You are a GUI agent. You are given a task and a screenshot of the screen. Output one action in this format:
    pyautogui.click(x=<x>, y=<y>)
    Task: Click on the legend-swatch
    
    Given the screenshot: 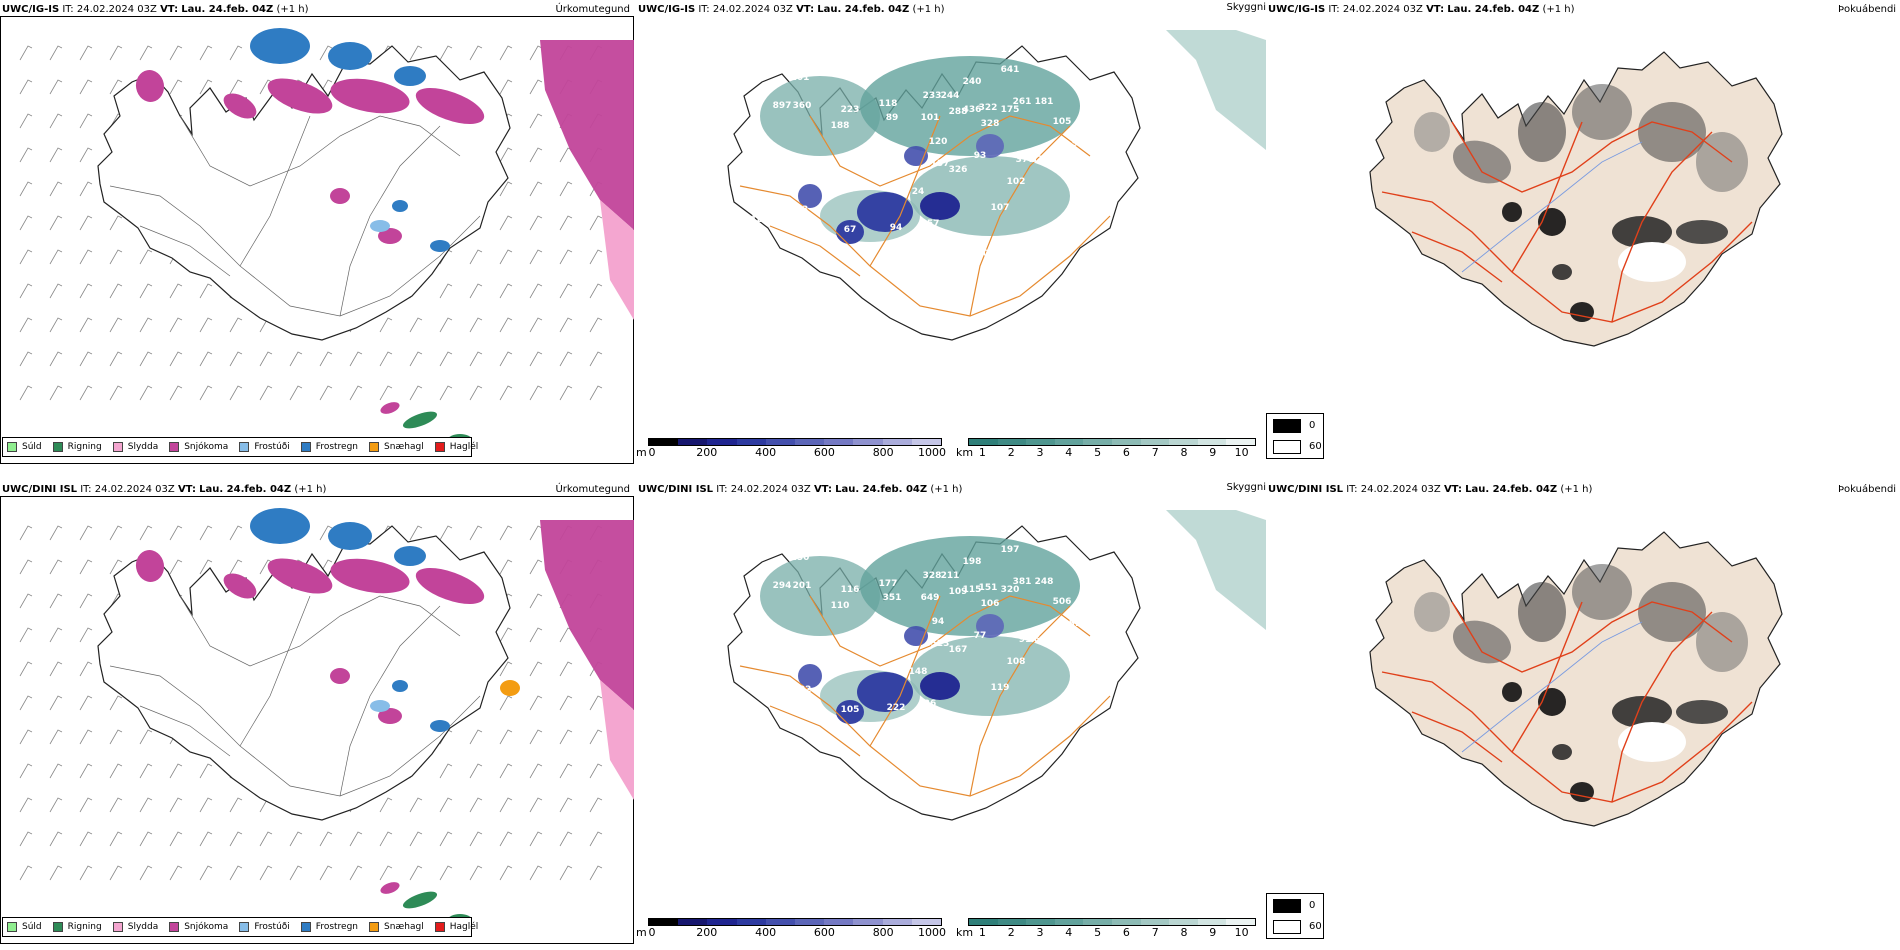 What is the action you would take?
    pyautogui.click(x=244, y=927)
    